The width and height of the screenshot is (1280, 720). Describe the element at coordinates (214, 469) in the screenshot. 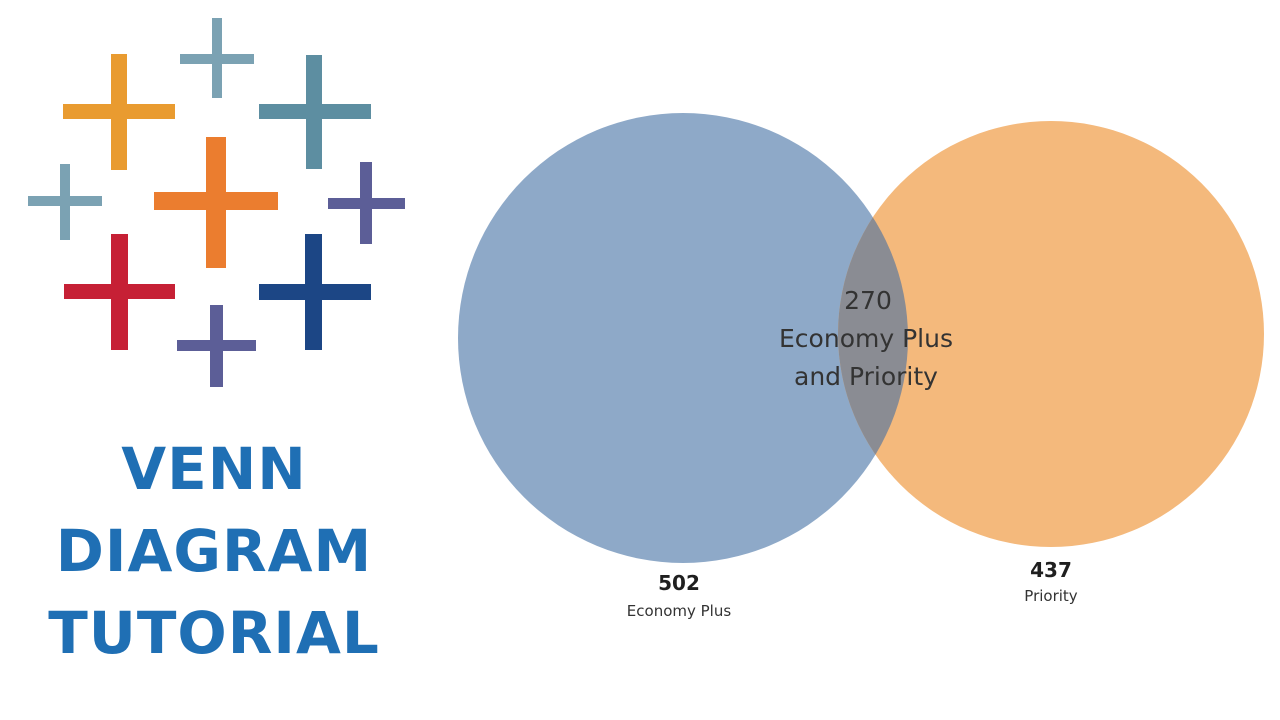

I see `title-line-1: VENN` at that location.